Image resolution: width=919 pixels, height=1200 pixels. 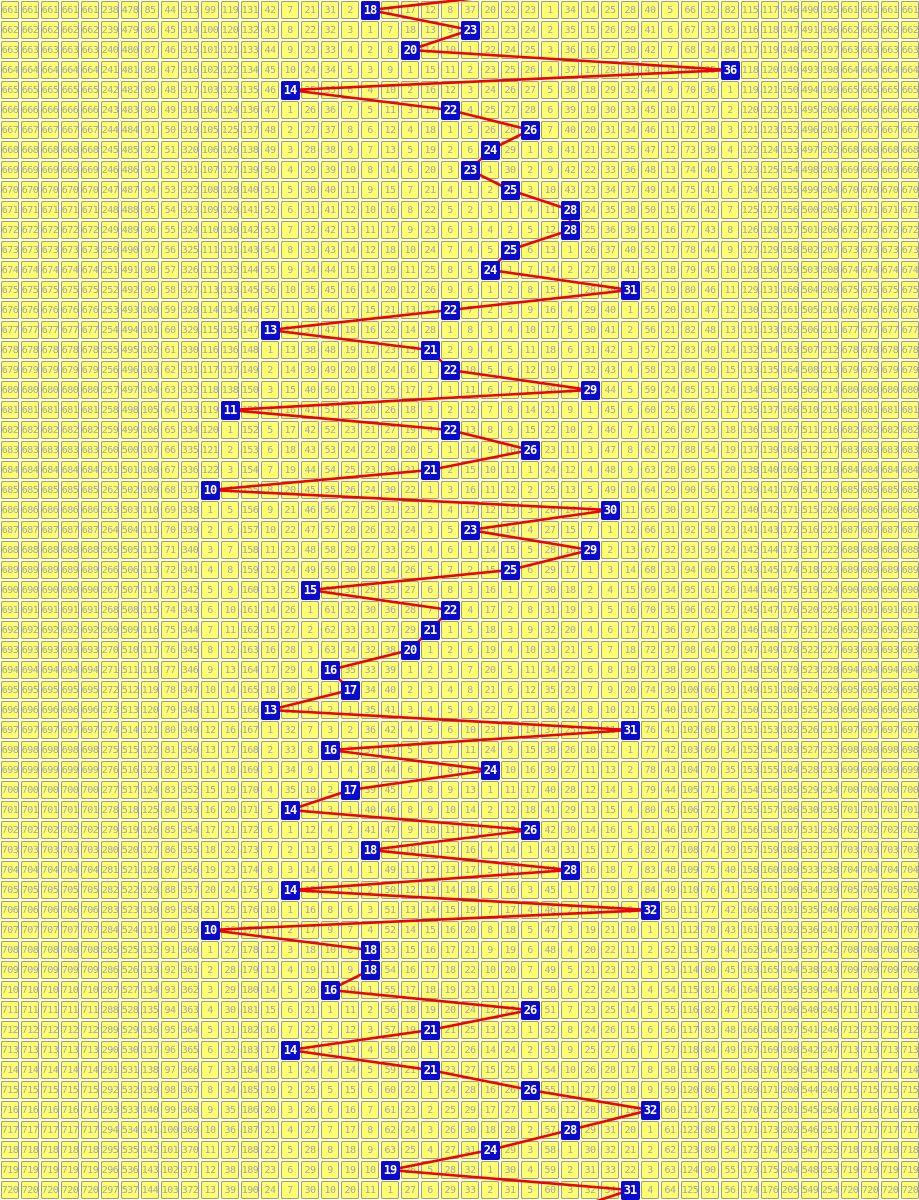 What do you see at coordinates (250, 390) in the screenshot?
I see `miss-count-cell: 150` at bounding box center [250, 390].